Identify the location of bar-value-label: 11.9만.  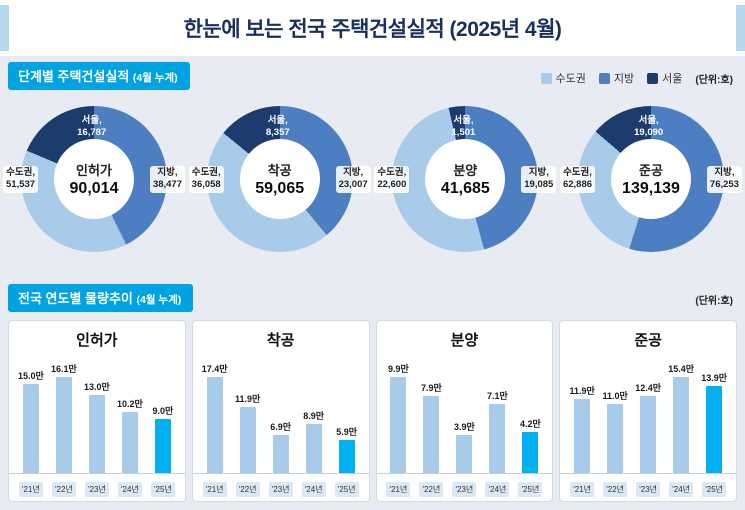
(582, 391).